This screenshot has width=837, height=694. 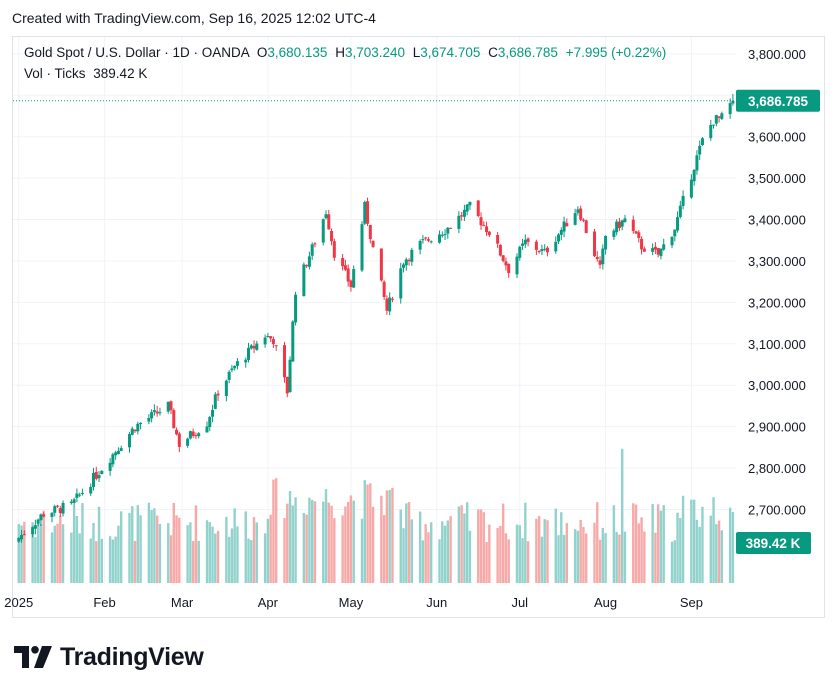 What do you see at coordinates (262, 52) in the screenshot?
I see `open-label: O` at bounding box center [262, 52].